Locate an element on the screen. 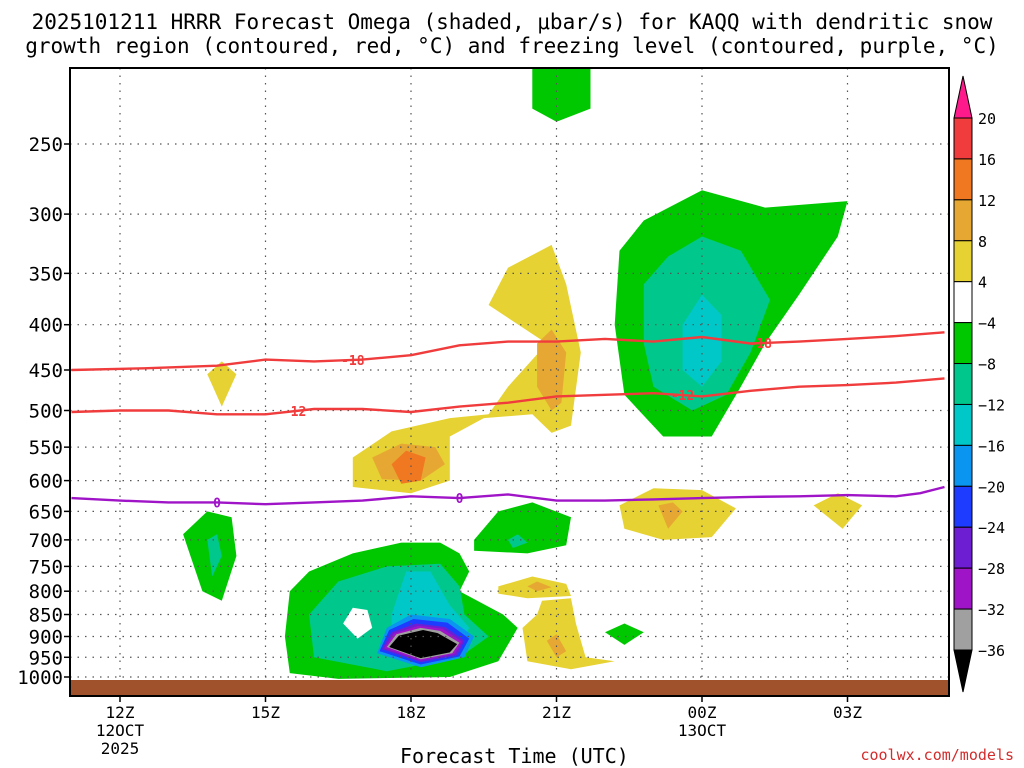 This screenshot has height=768, width=1024. x-axis-title: Forecast Time (UTC) is located at coordinates (514, 756).